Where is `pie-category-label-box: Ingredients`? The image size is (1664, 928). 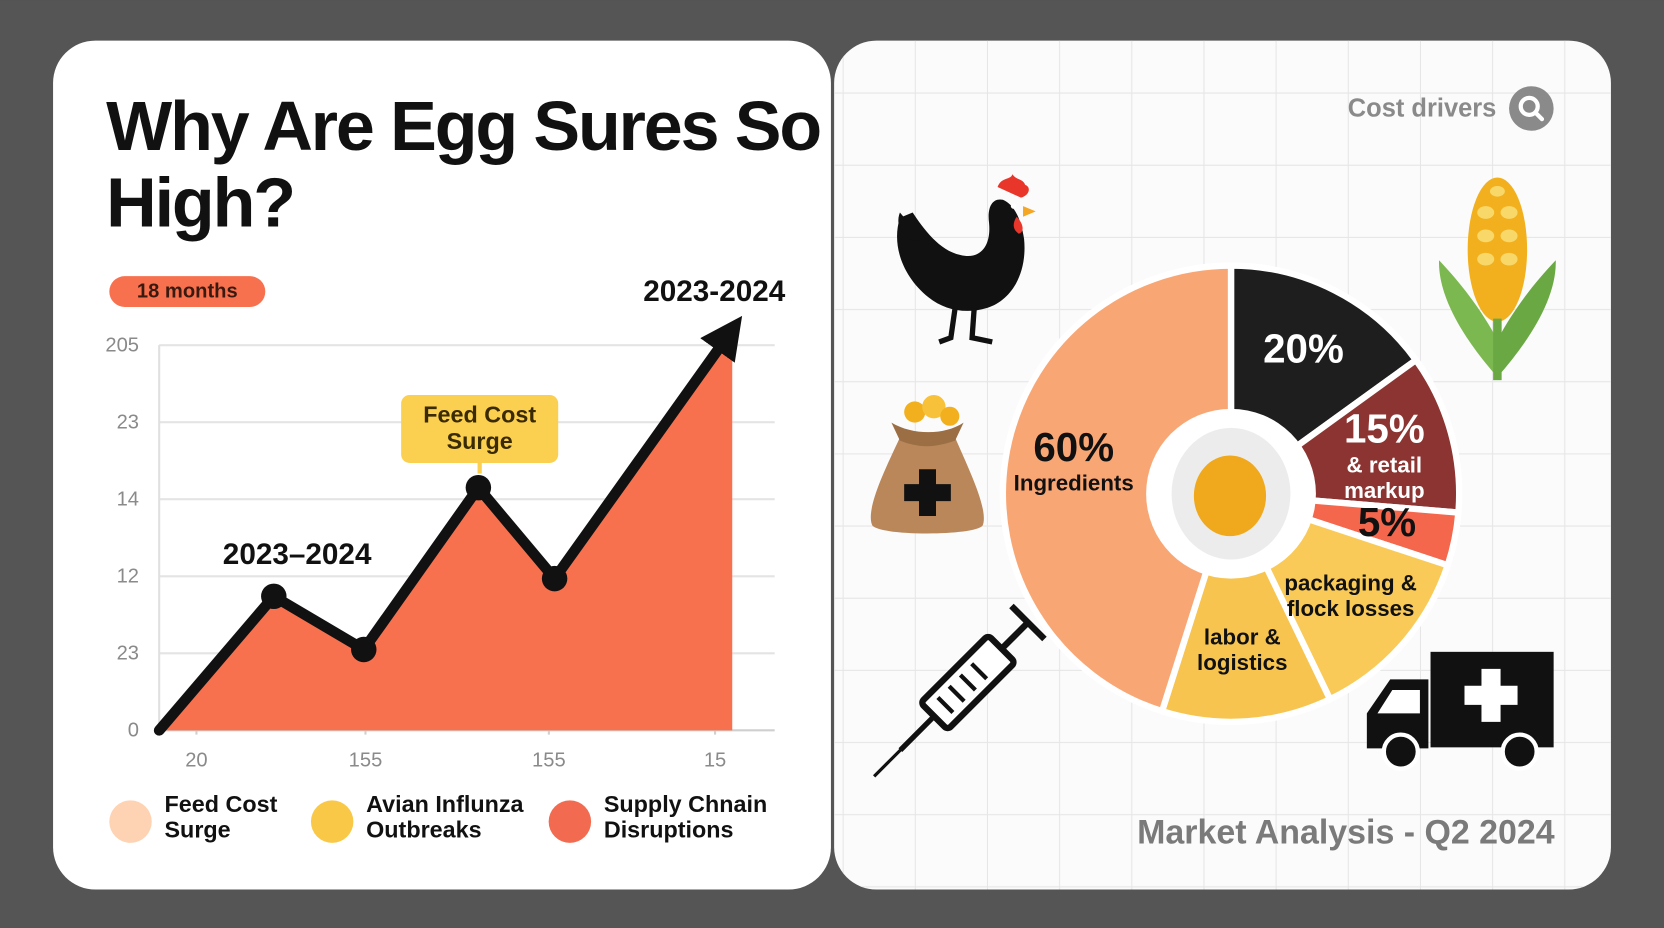 pie-category-label-box: Ingredients is located at coordinates (1073, 483).